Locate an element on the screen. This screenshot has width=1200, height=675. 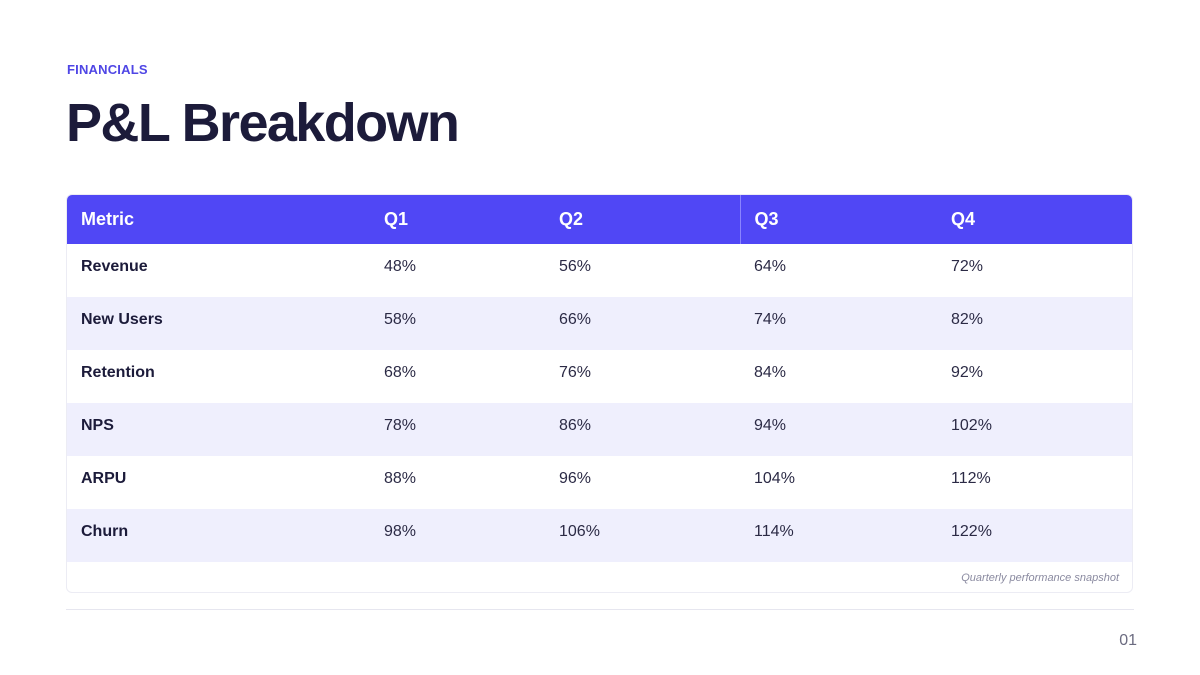
table-cell: 114% is located at coordinates (838, 535).